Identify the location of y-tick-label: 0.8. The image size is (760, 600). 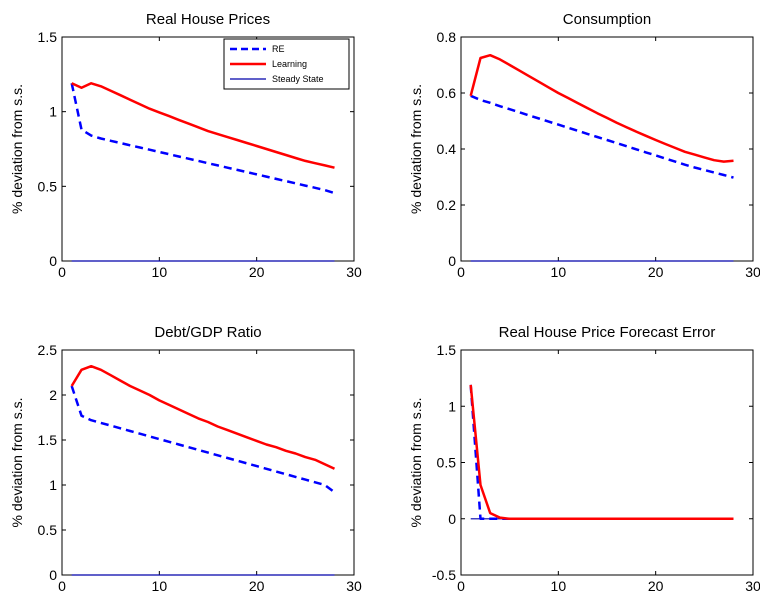
(447, 37).